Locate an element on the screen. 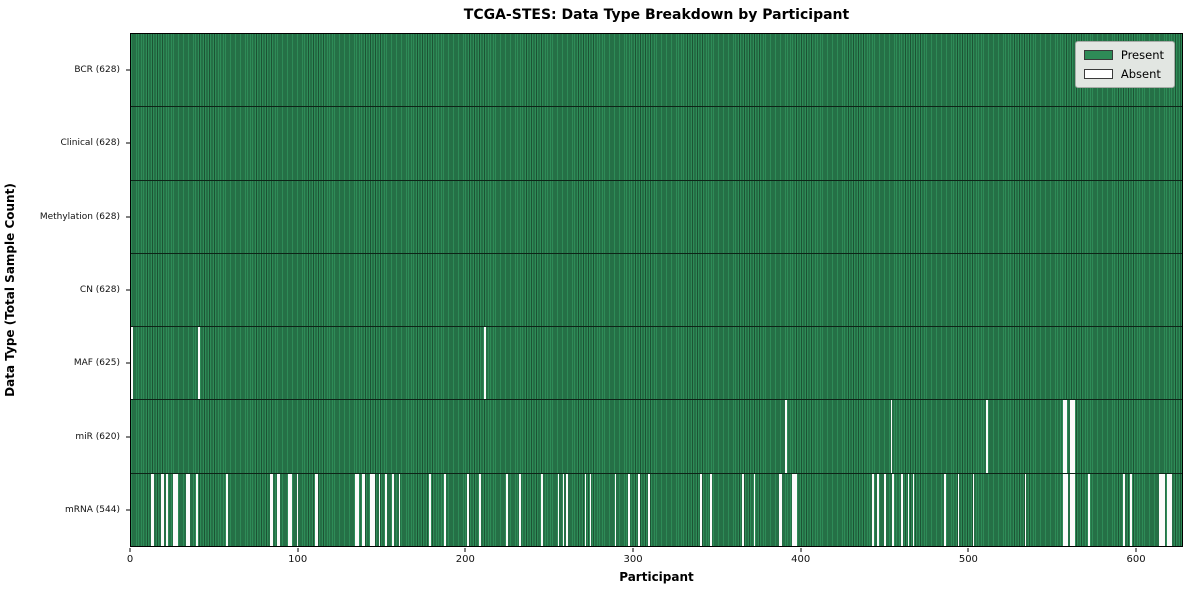 The width and height of the screenshot is (1200, 600). row-MAF is located at coordinates (656, 363).